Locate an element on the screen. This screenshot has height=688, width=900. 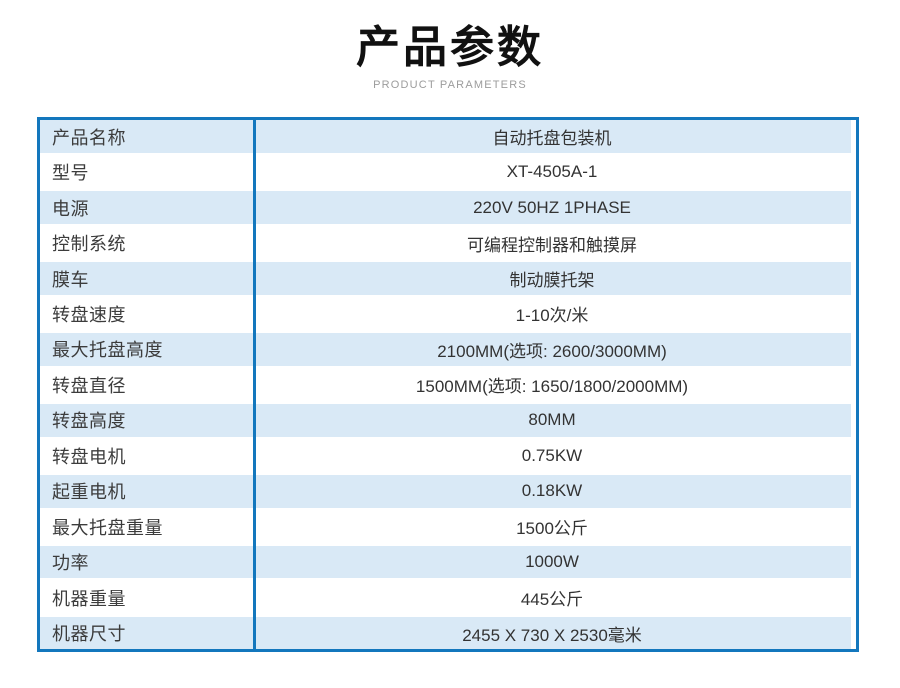
param-label: 机器尺寸 is located at coordinates (89, 634).